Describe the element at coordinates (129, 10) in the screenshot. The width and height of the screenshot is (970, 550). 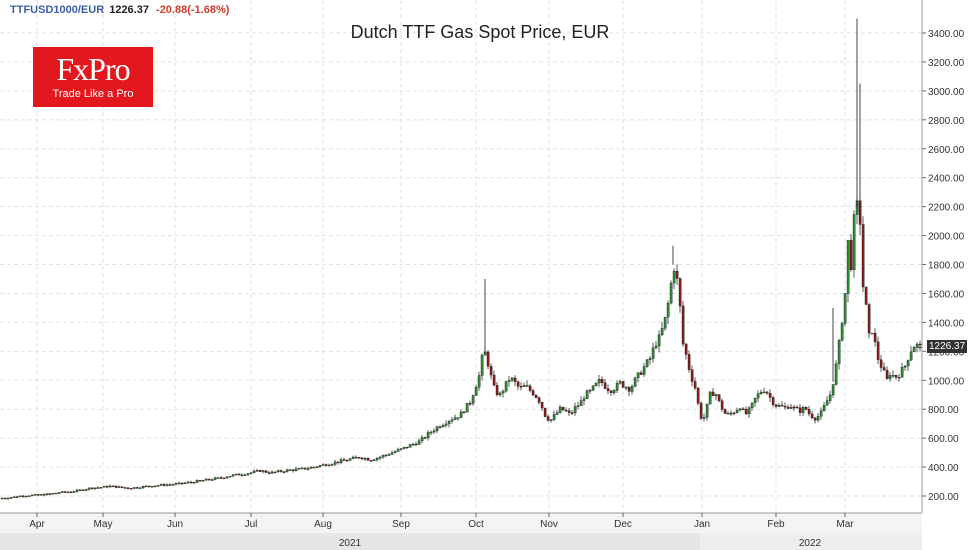
I see `last-price: 1226.37` at that location.